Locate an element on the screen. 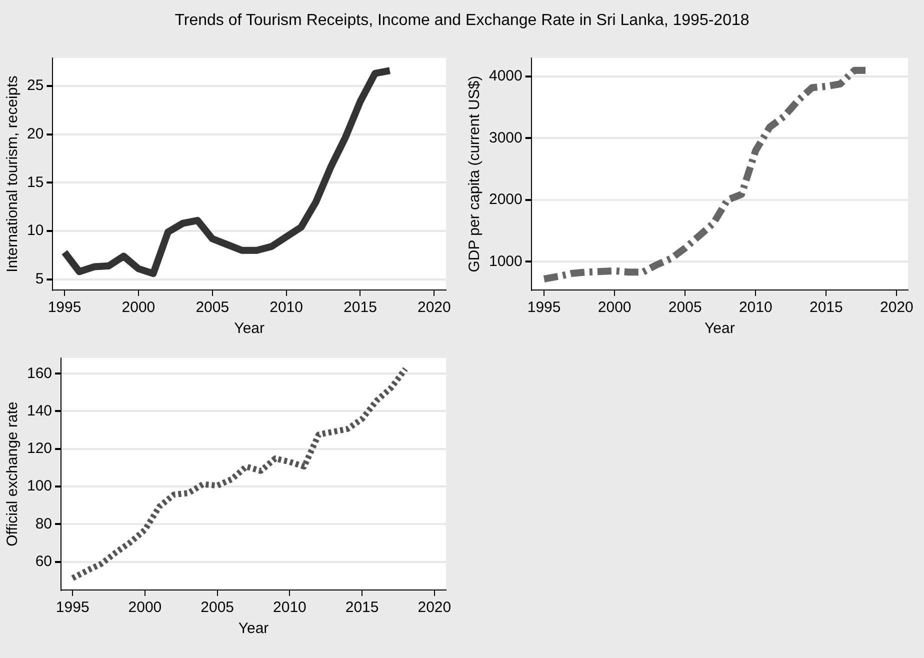 The image size is (924, 658). y-tick-label: 80 is located at coordinates (43, 523).